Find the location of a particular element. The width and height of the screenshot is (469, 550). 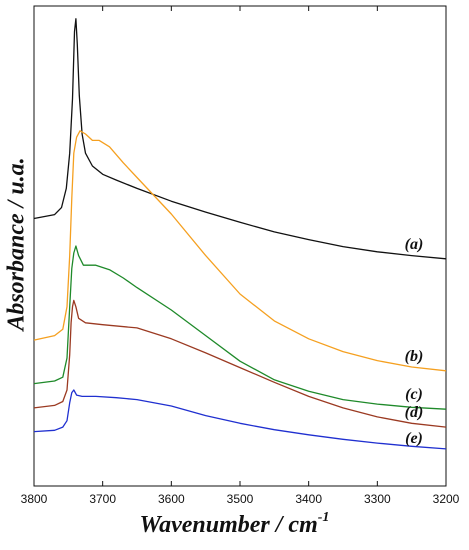

series-label: (b) is located at coordinates (414, 356).